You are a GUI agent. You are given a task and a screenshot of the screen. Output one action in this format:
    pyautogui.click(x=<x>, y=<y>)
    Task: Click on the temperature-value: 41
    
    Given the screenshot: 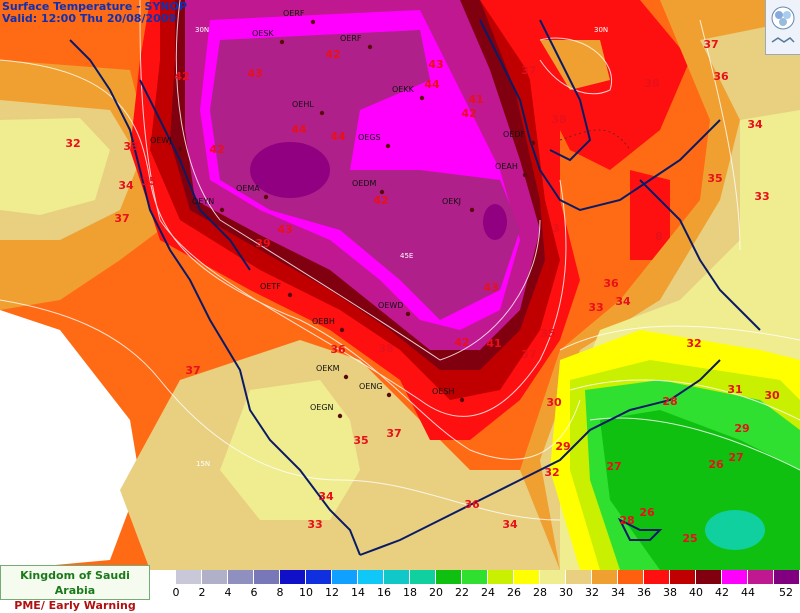 What is the action you would take?
    pyautogui.click(x=475, y=99)
    